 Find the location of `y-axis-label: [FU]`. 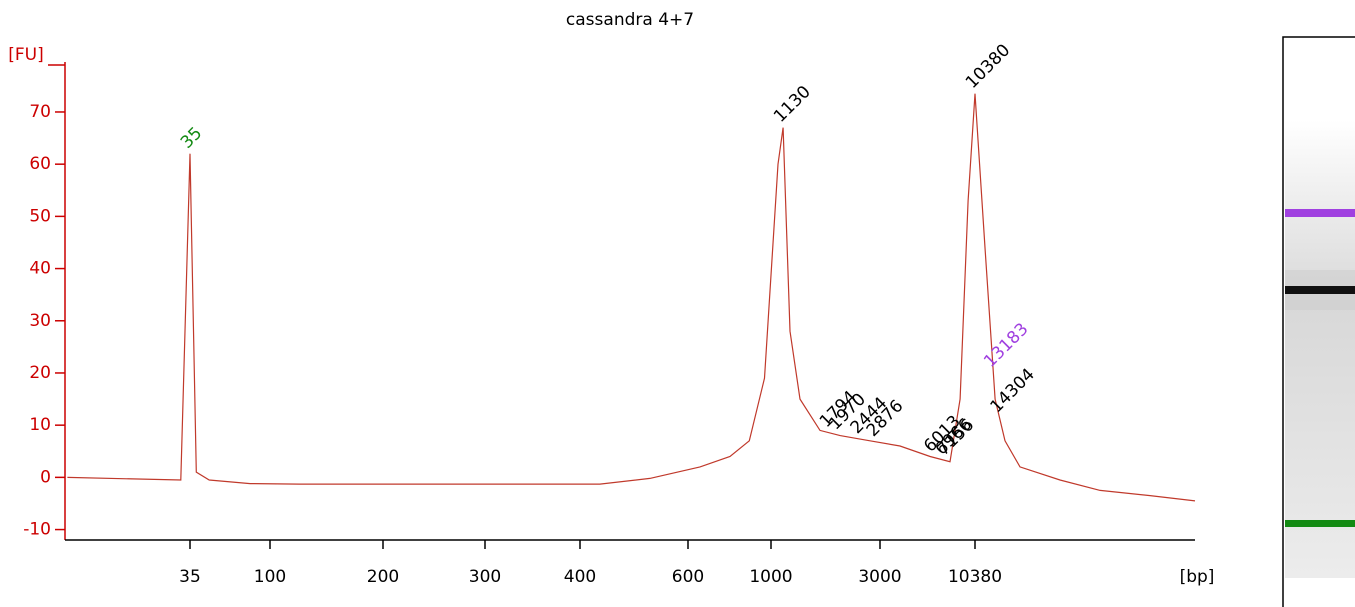

y-axis-label: [FU] is located at coordinates (26, 55).